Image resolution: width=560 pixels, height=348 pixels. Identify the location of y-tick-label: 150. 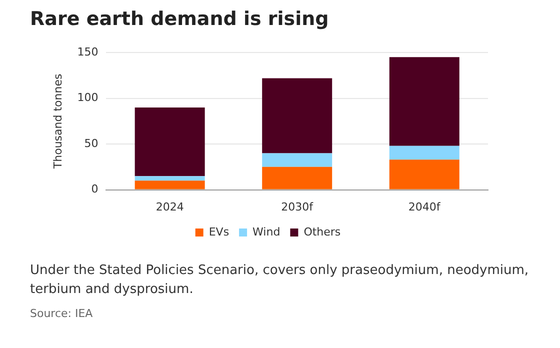
(87, 51).